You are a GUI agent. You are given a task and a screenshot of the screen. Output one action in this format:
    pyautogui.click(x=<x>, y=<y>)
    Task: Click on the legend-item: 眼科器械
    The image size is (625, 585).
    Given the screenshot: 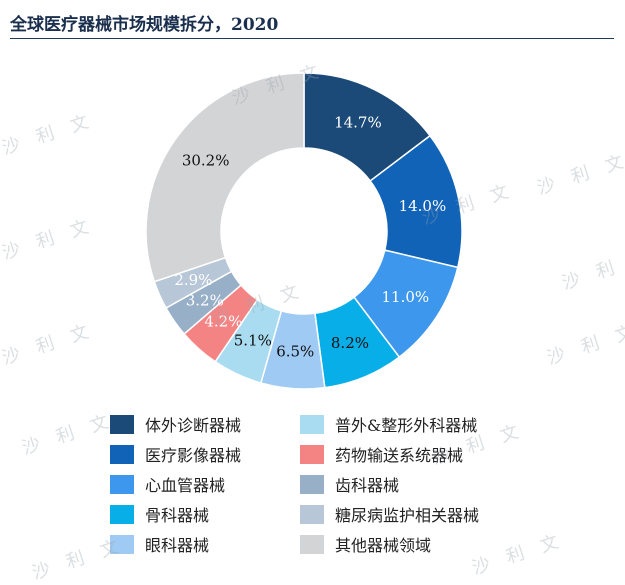 What is the action you would take?
    pyautogui.click(x=205, y=544)
    